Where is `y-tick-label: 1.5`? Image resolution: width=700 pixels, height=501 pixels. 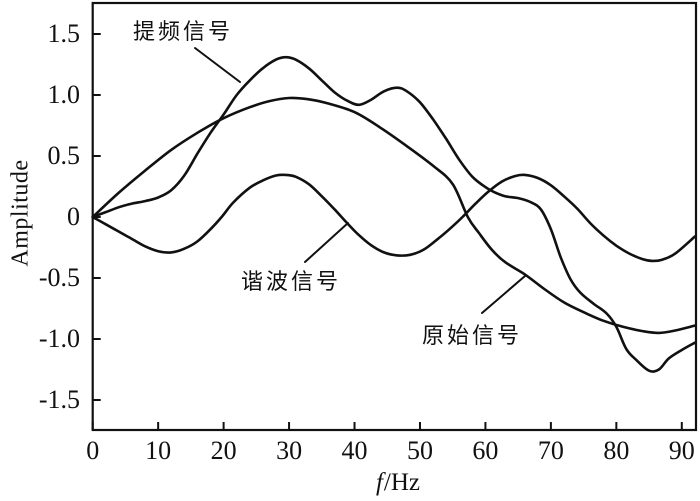 y-tick-label: 1.5 is located at coordinates (64, 33).